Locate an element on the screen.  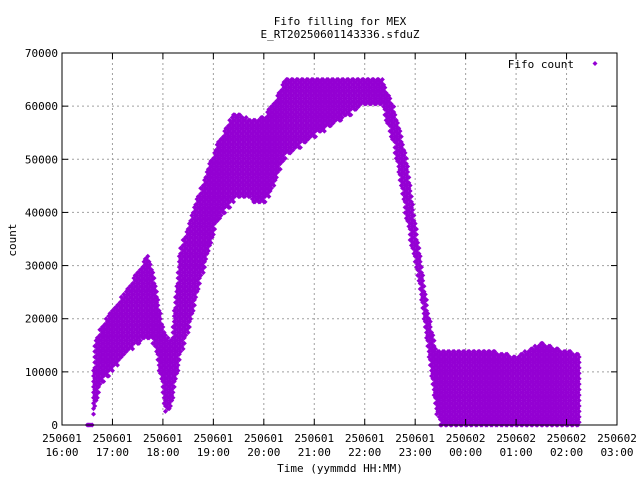
x-tick-label-time: 18:00 is located at coordinates (162, 452).